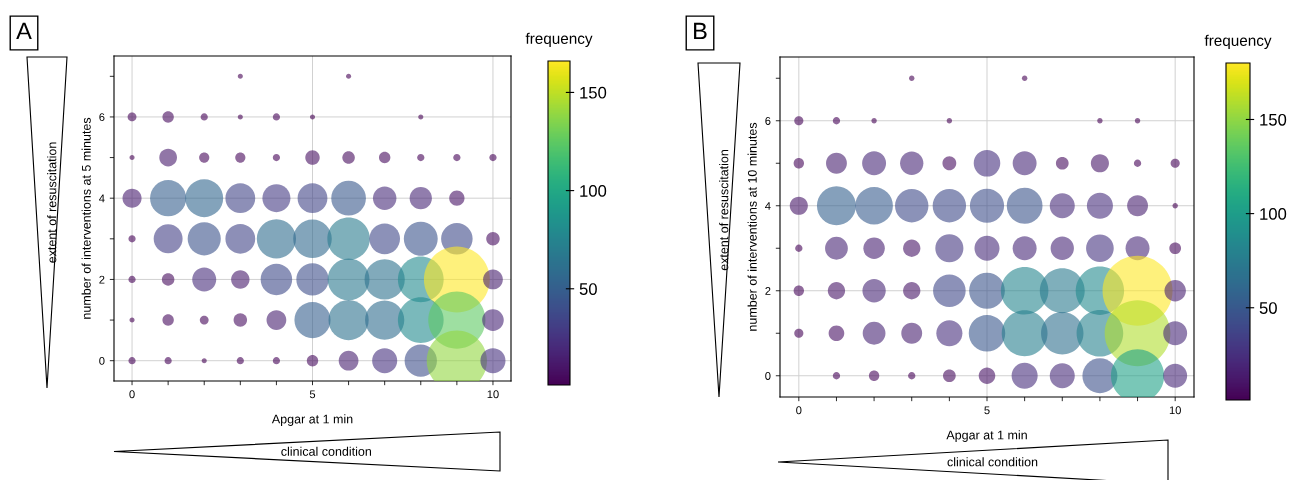 The height and width of the screenshot is (480, 1297). What do you see at coordinates (24, 31) in the screenshot?
I see `chart-title: A` at bounding box center [24, 31].